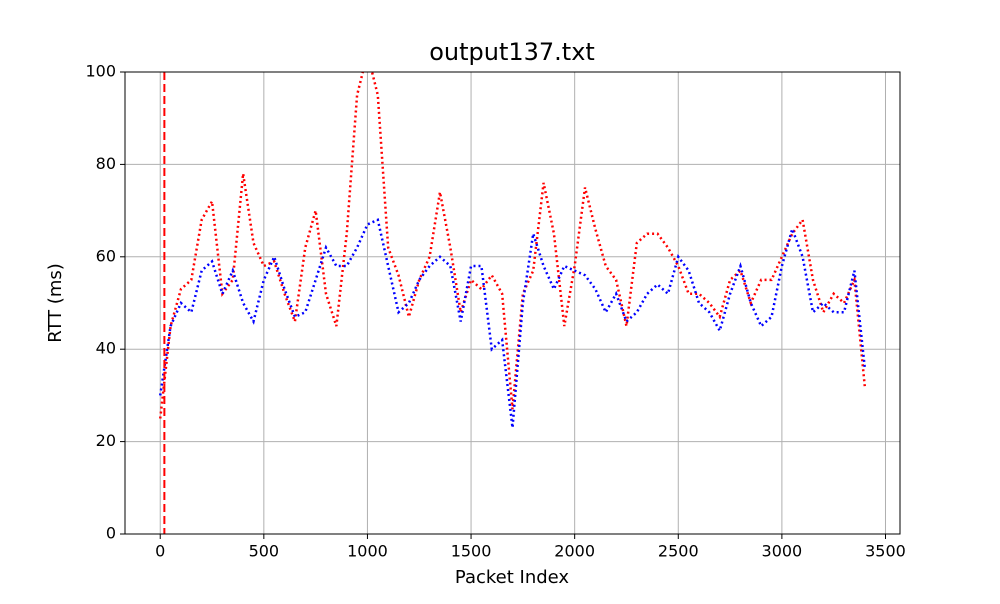 This screenshot has height=604, width=1000. Describe the element at coordinates (106, 255) in the screenshot. I see `y-tick-label: 60` at that location.